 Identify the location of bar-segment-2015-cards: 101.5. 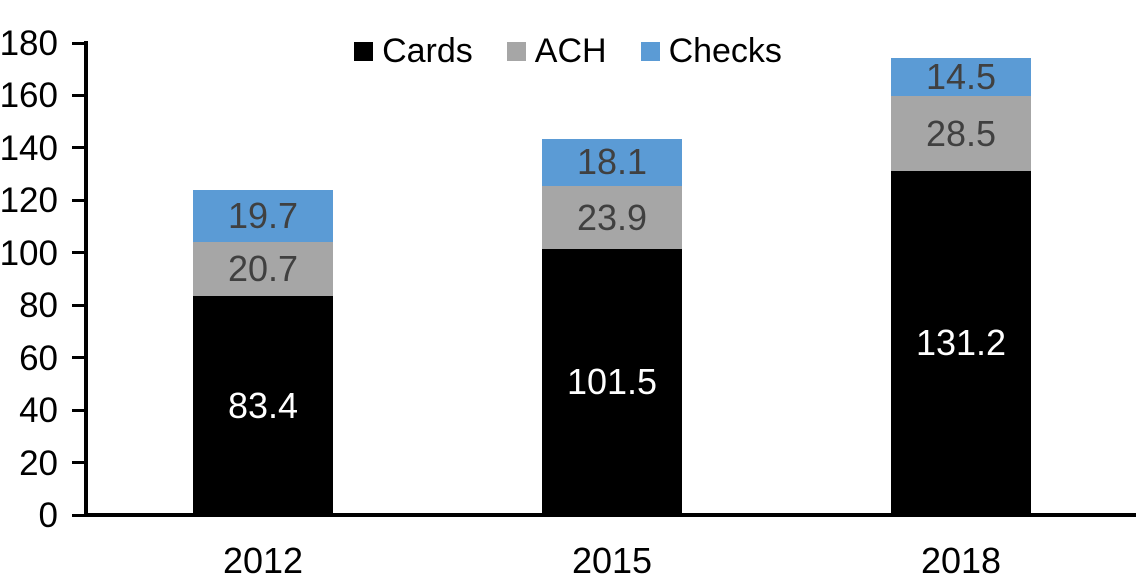
(612, 381).